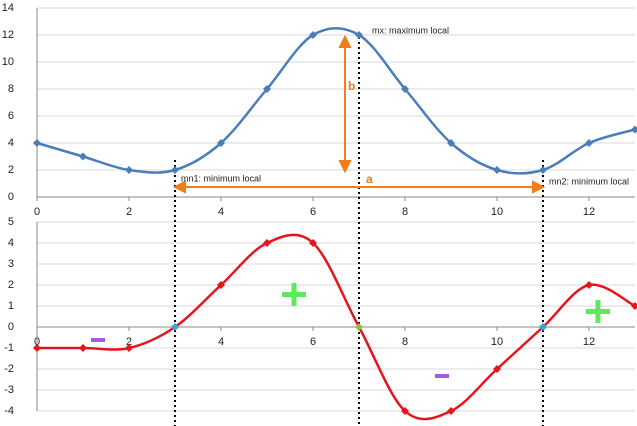  Describe the element at coordinates (359, 187) in the screenshot. I see `arrow-a` at that location.